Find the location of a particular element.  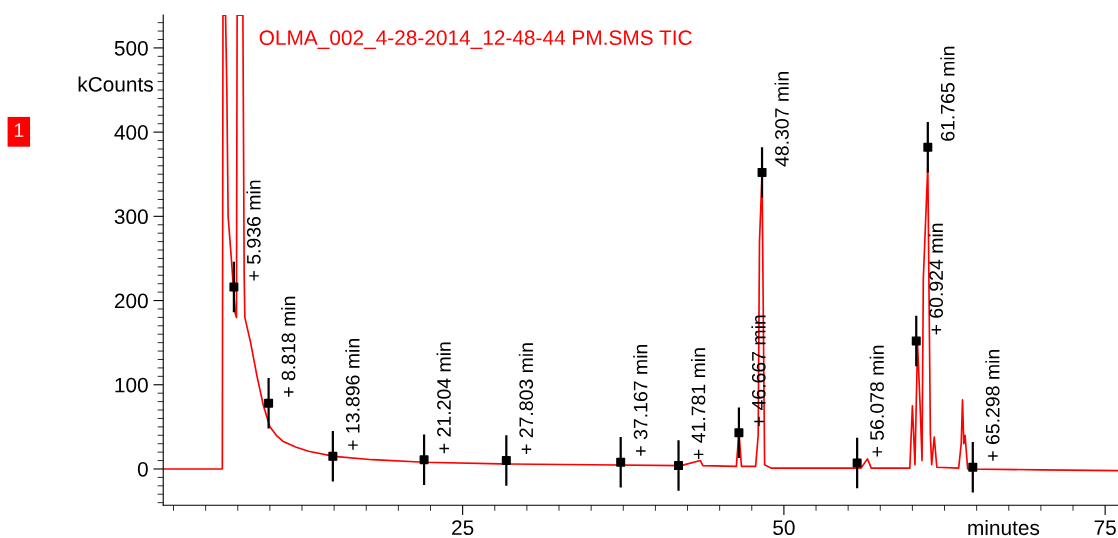

y-tick-label: 300 is located at coordinates (131, 217).